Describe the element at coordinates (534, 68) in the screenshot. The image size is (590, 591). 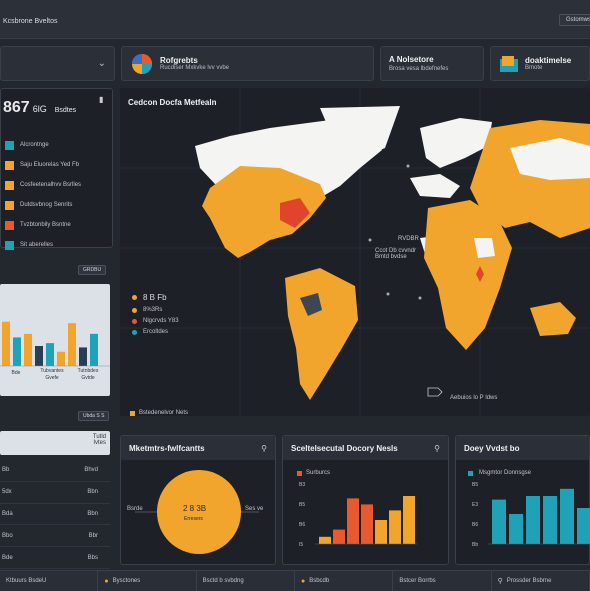
I see `tile-subtitle: Bmote` at that location.